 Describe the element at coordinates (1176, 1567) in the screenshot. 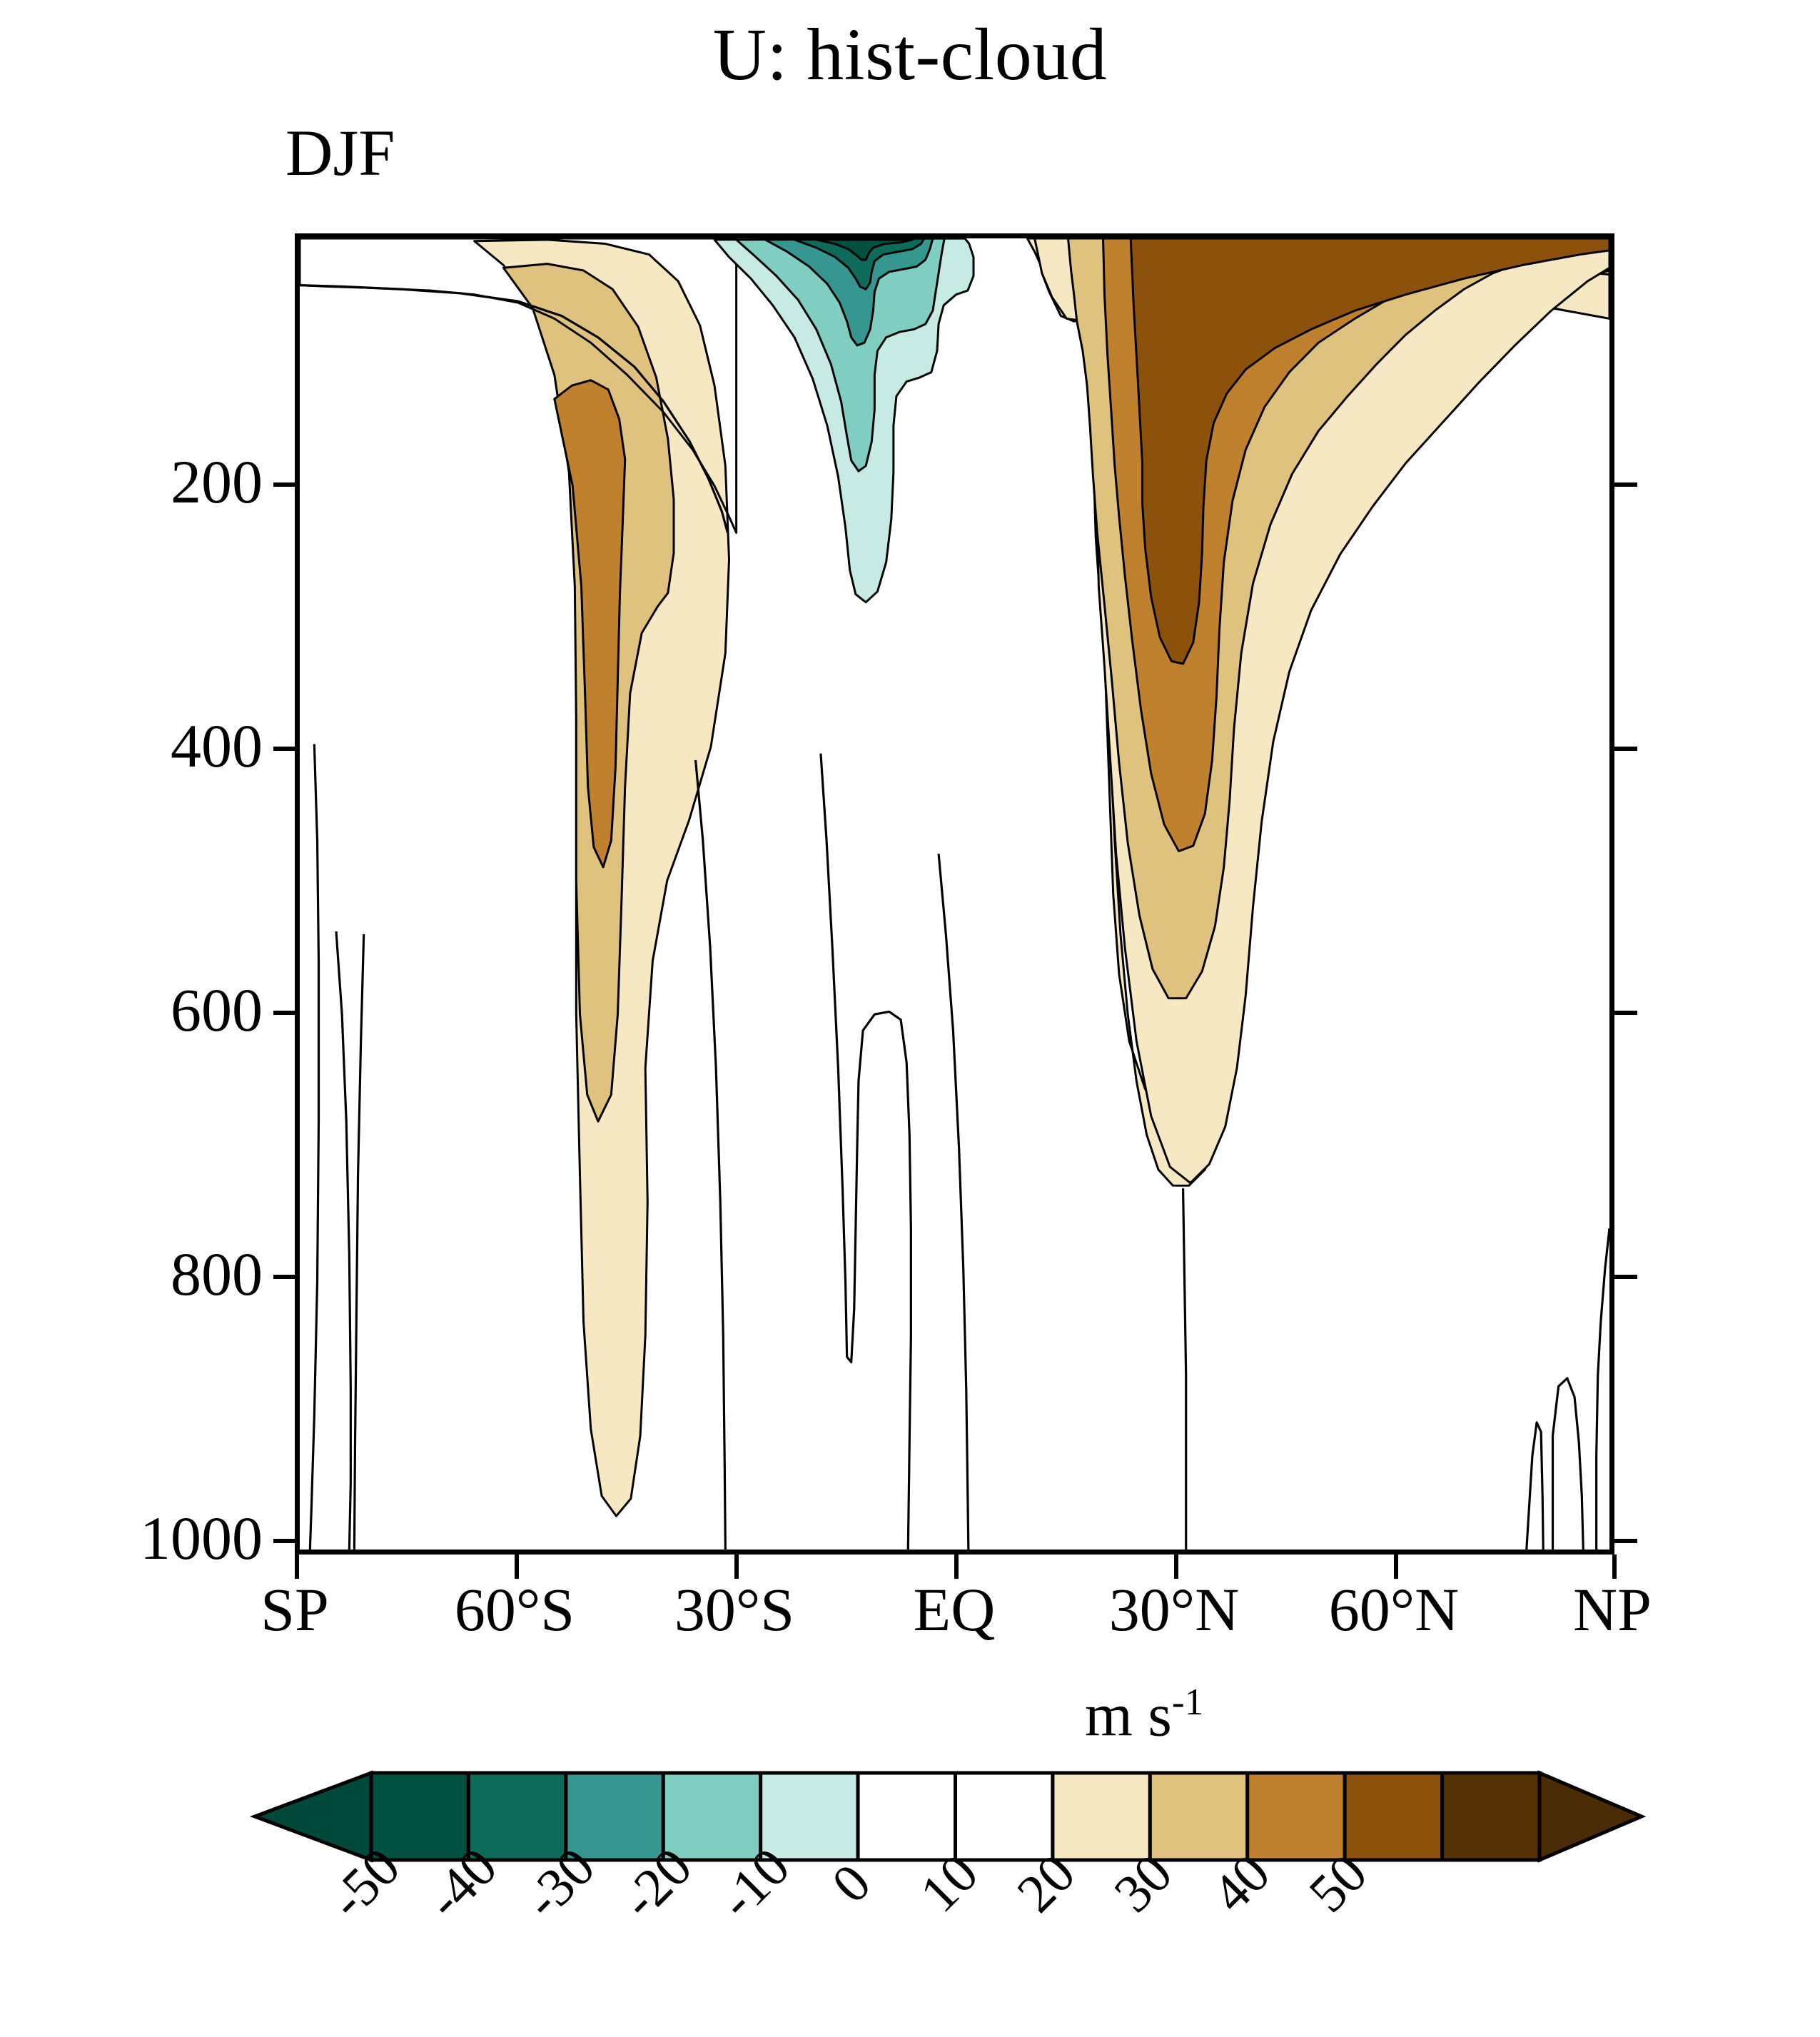

I see `xtick-mark-30n` at that location.